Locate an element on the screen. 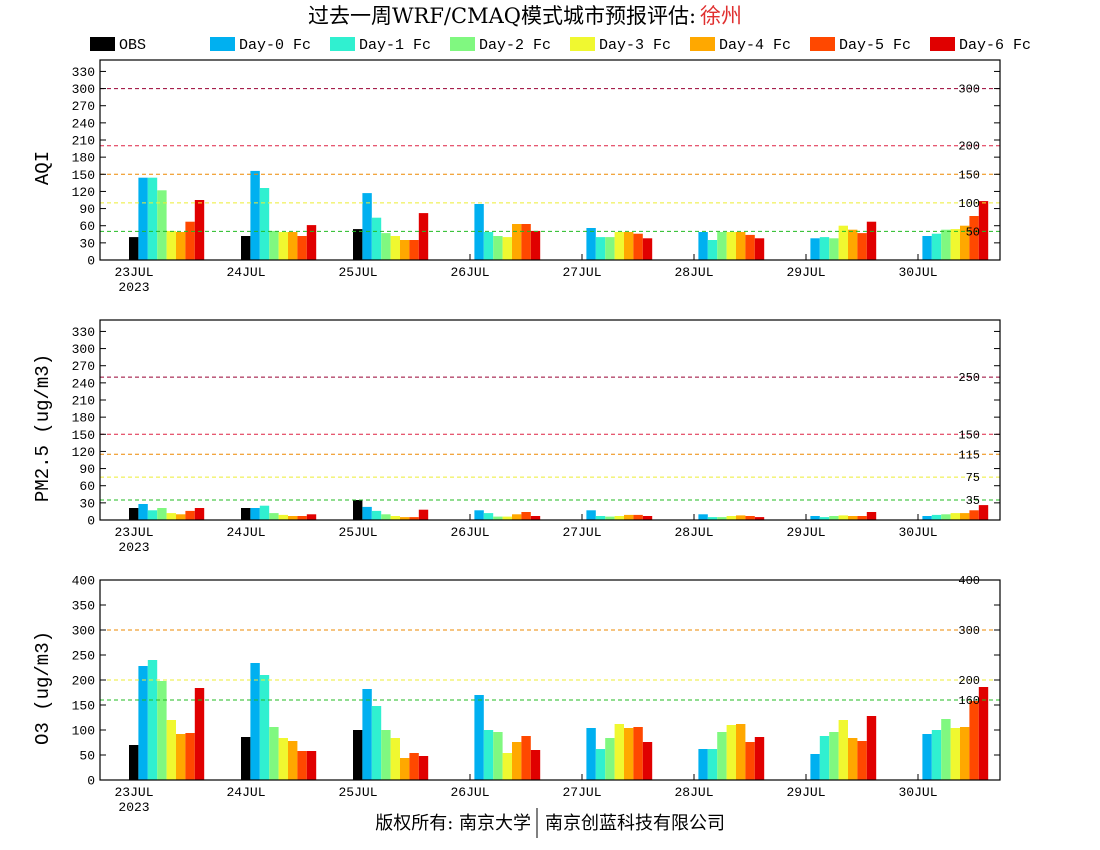 The height and width of the screenshot is (850, 1100). aqi-bar-day-5-fc-26jul is located at coordinates (526, 242).